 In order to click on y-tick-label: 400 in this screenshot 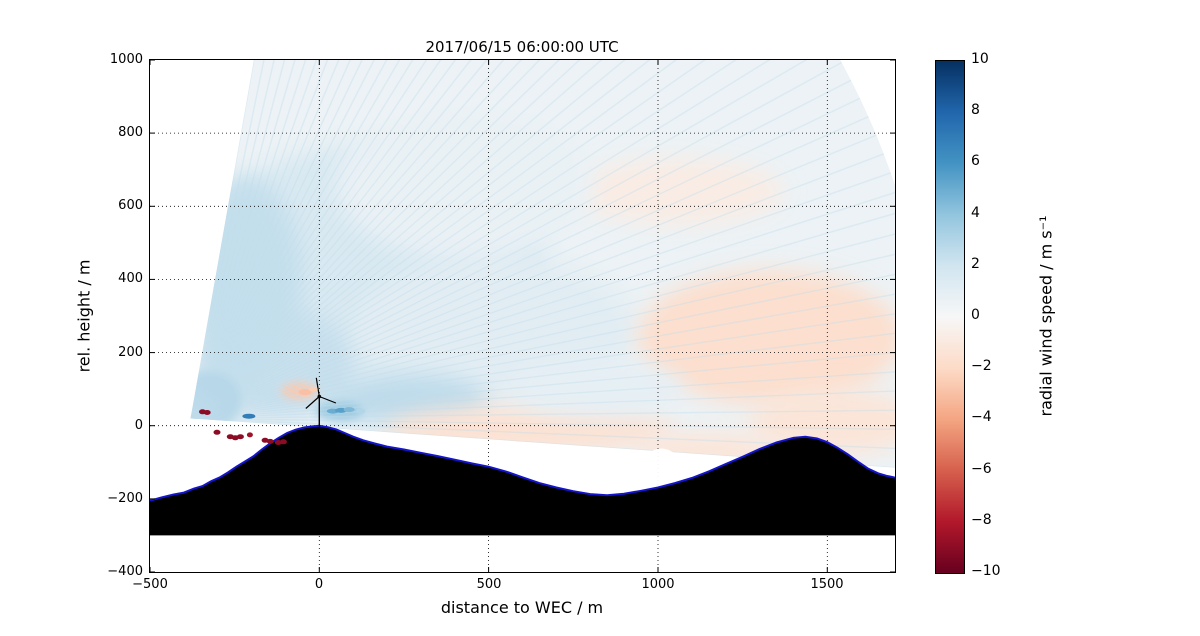, I will do `click(130, 278)`.